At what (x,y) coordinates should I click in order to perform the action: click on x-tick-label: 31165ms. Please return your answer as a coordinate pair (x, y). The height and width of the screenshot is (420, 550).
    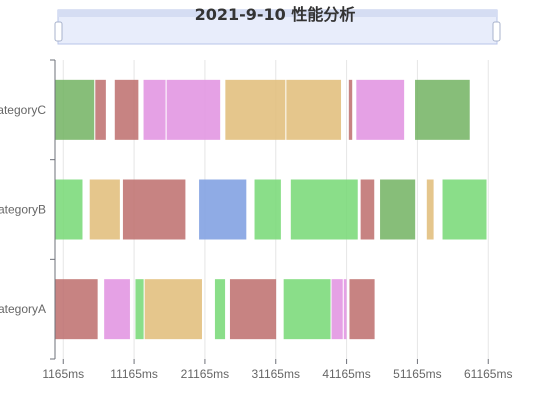
    Looking at the image, I should click on (276, 374).